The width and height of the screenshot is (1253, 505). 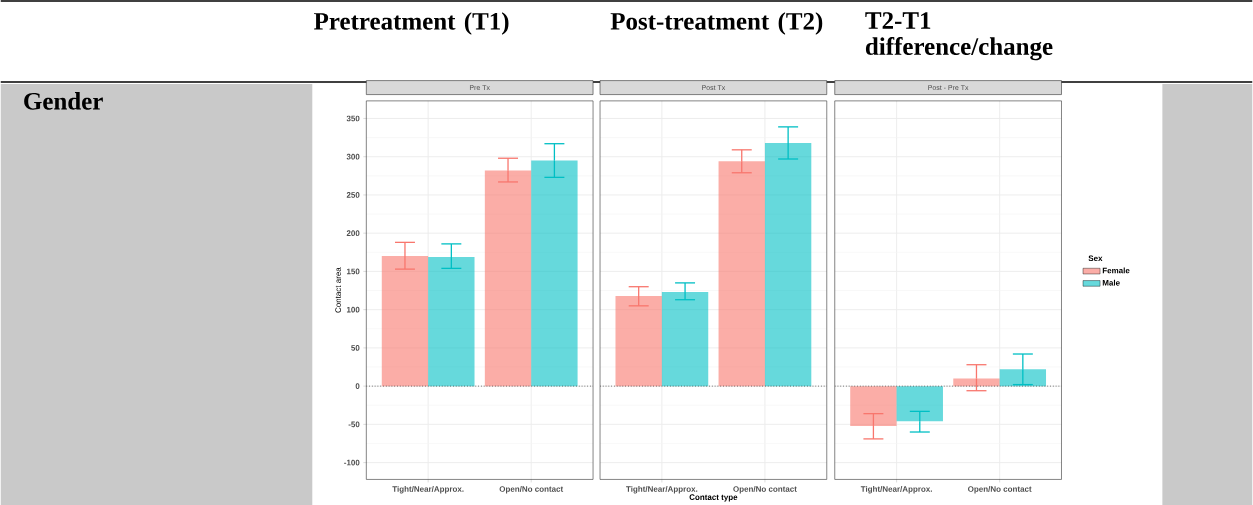 I want to click on text: Gender, so click(x=63, y=100).